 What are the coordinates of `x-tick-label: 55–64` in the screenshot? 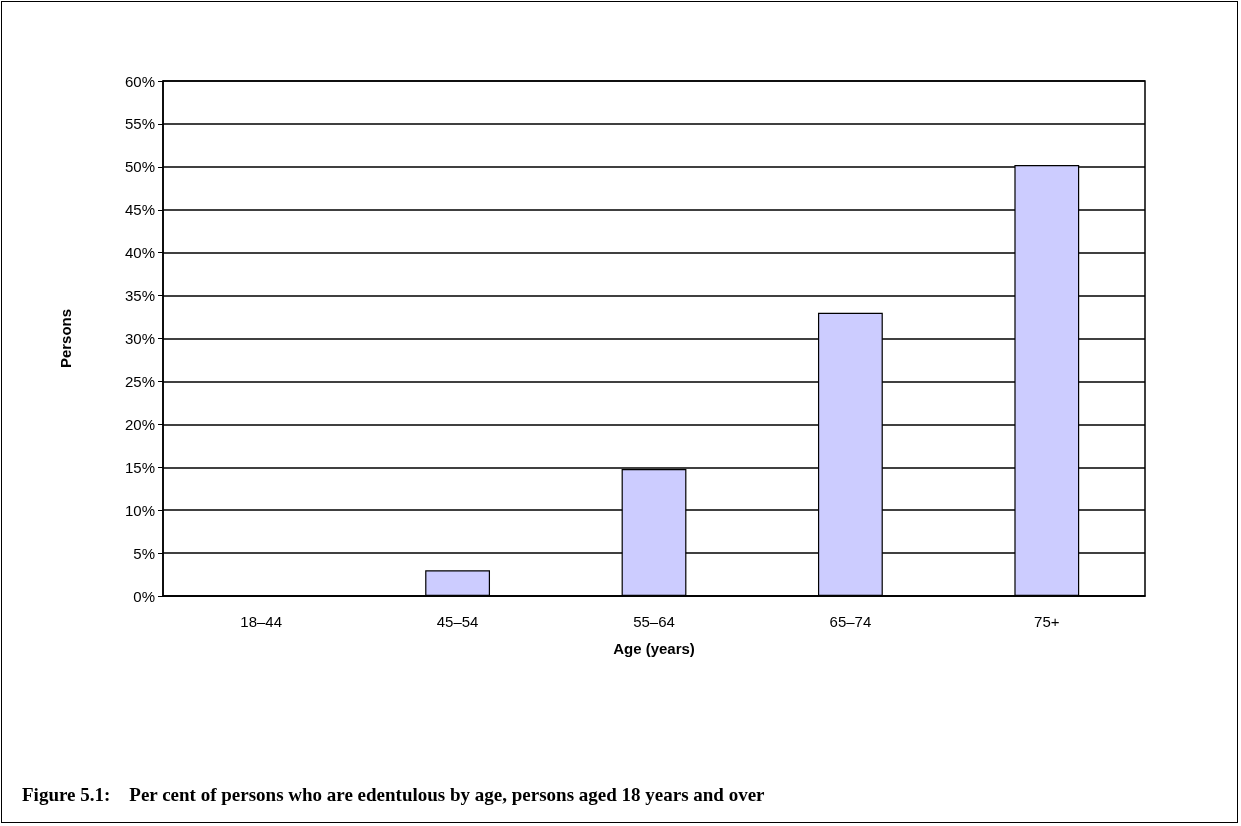 It's located at (654, 621).